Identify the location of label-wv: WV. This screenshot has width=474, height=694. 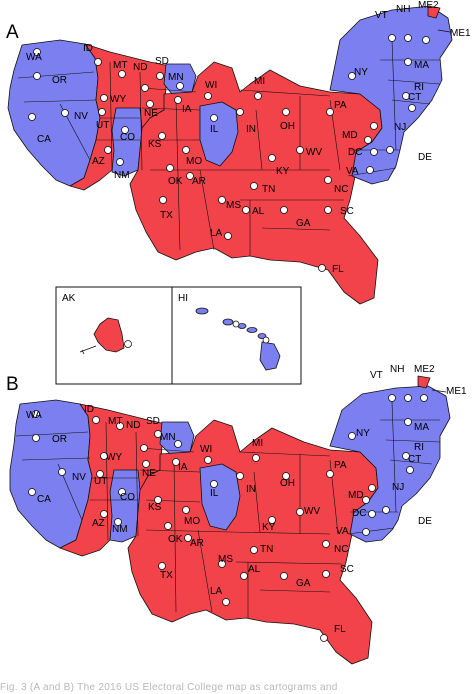
(314, 152).